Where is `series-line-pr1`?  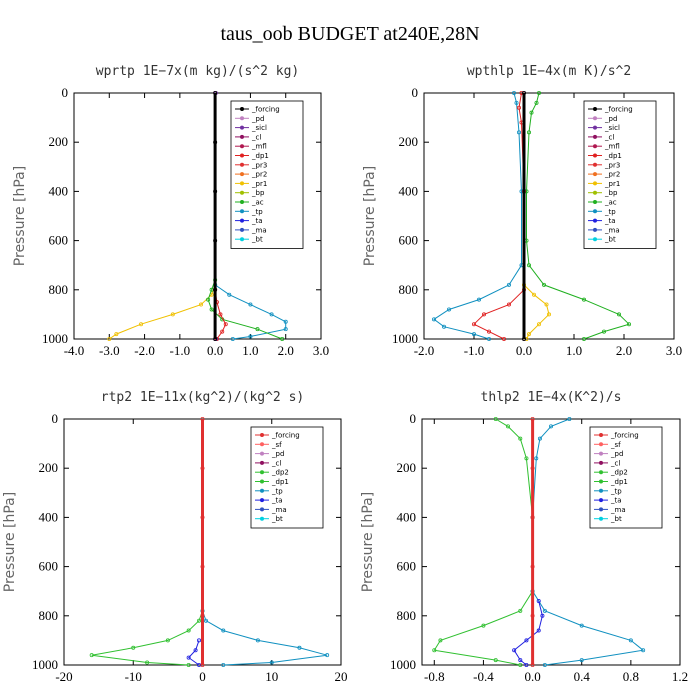 series-line-pr1 is located at coordinates (536, 312).